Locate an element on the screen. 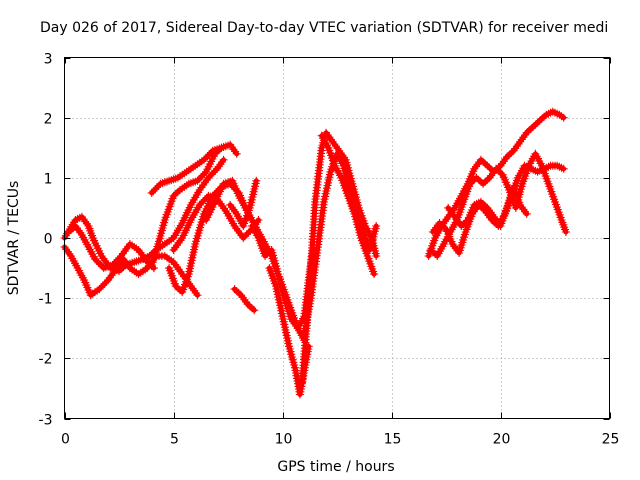 The image size is (640, 480). x-tick-label: 0 is located at coordinates (65, 440).